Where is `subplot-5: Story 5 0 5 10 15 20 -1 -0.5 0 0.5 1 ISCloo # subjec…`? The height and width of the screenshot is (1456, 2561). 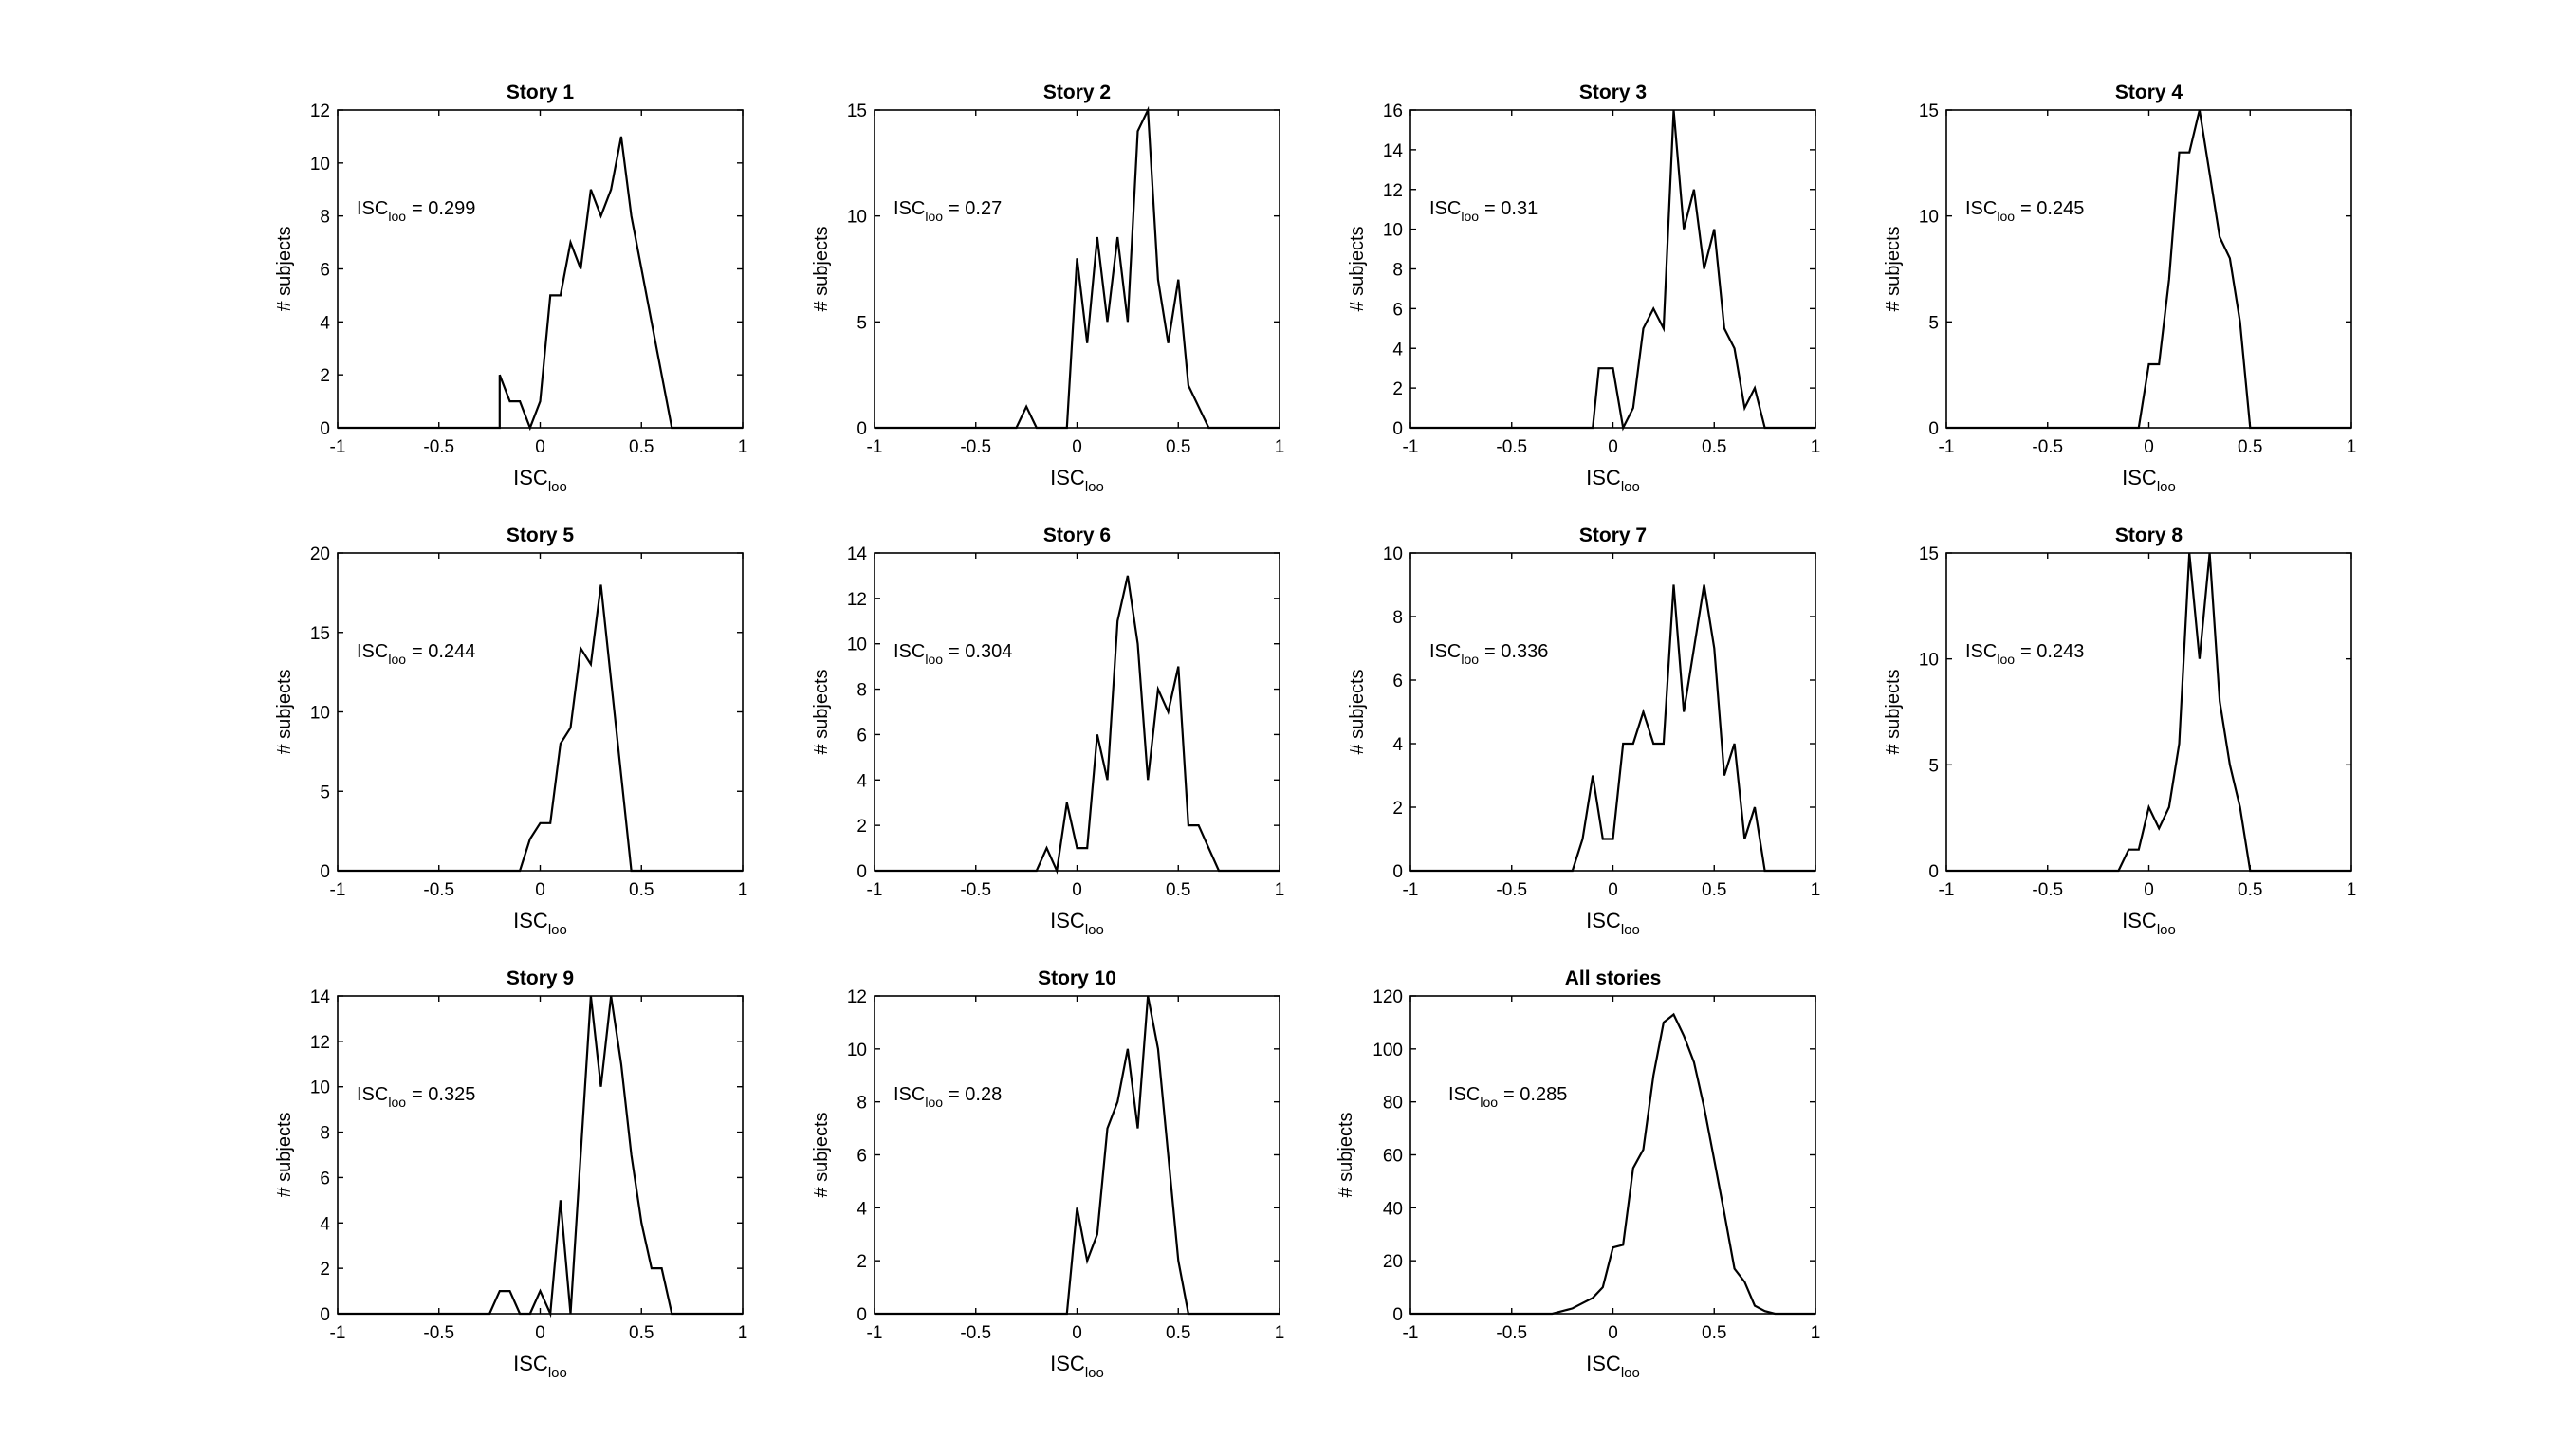
subplot-5: Story 5 0 5 10 15 20 -1 -0.5 0 0.5 1 ISCloo # subjec… is located at coordinates (510, 731).